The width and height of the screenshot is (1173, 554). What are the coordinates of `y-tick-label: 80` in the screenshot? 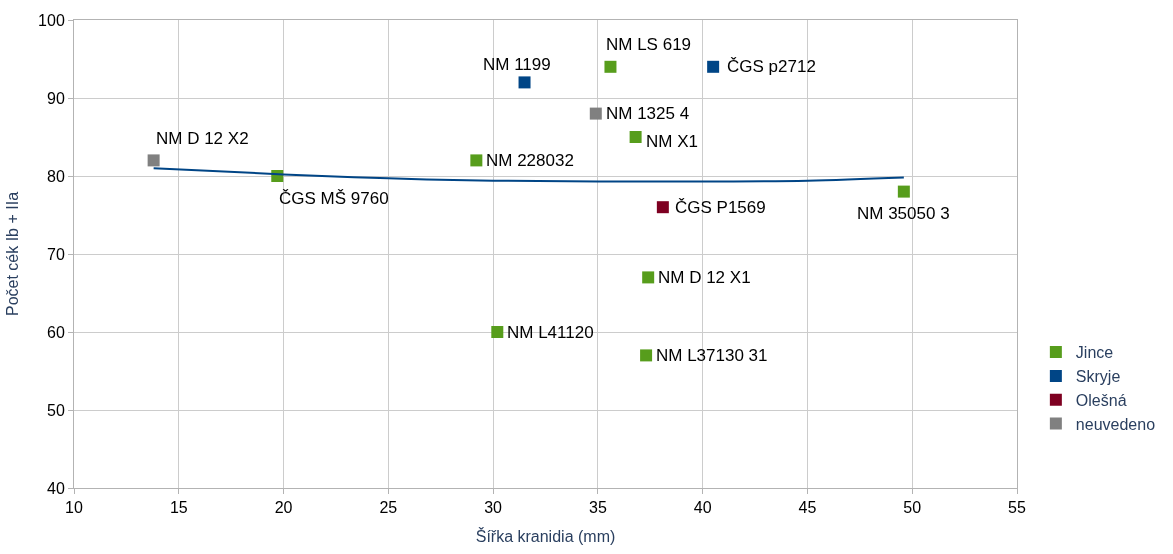 It's located at (56, 176).